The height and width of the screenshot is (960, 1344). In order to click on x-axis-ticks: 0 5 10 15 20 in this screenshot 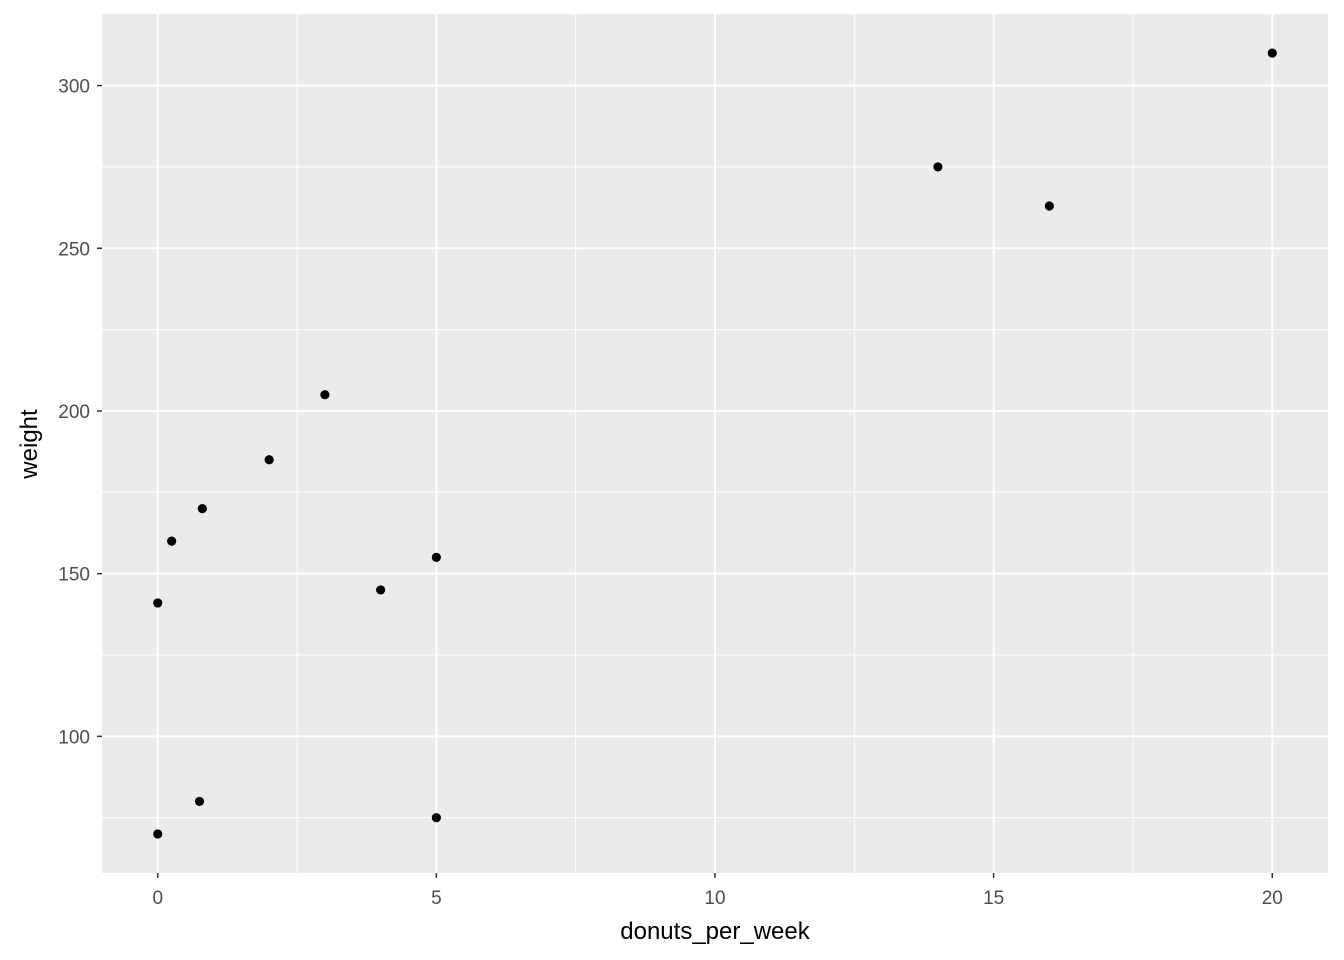, I will do `click(717, 891)`.